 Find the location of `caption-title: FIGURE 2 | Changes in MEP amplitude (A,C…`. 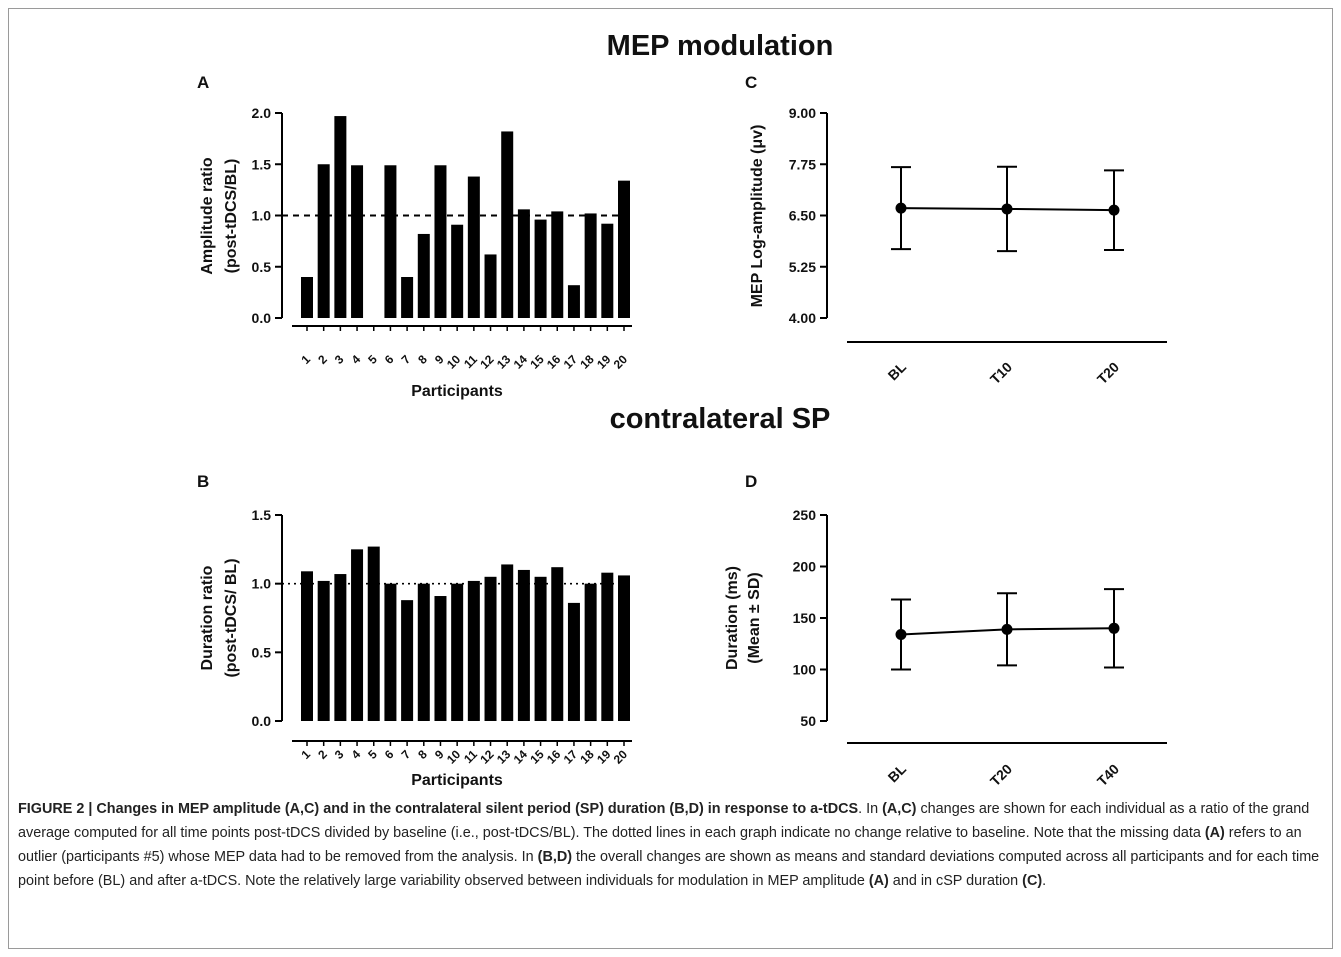

caption-title: FIGURE 2 | Changes in MEP amplitude (A,C… is located at coordinates (438, 809).